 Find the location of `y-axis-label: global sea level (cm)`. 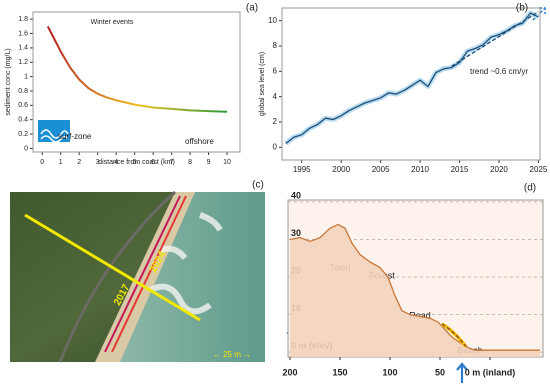

y-axis-label: global sea level (cm) is located at coordinates (262, 84).